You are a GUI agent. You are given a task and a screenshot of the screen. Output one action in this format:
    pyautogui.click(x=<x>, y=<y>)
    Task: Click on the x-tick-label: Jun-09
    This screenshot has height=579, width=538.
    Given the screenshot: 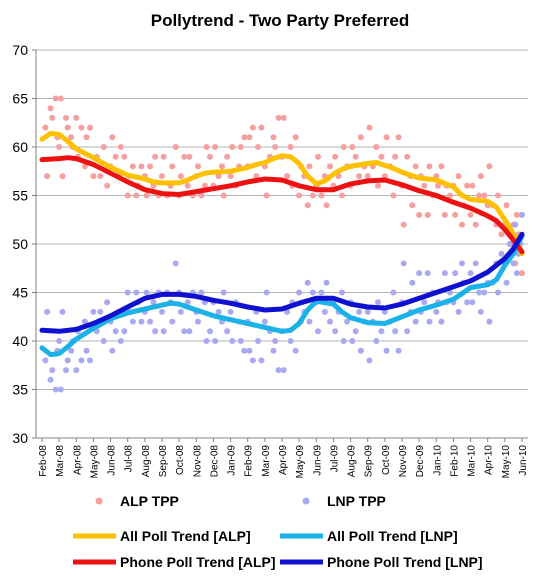 What is the action you would take?
    pyautogui.click(x=317, y=460)
    